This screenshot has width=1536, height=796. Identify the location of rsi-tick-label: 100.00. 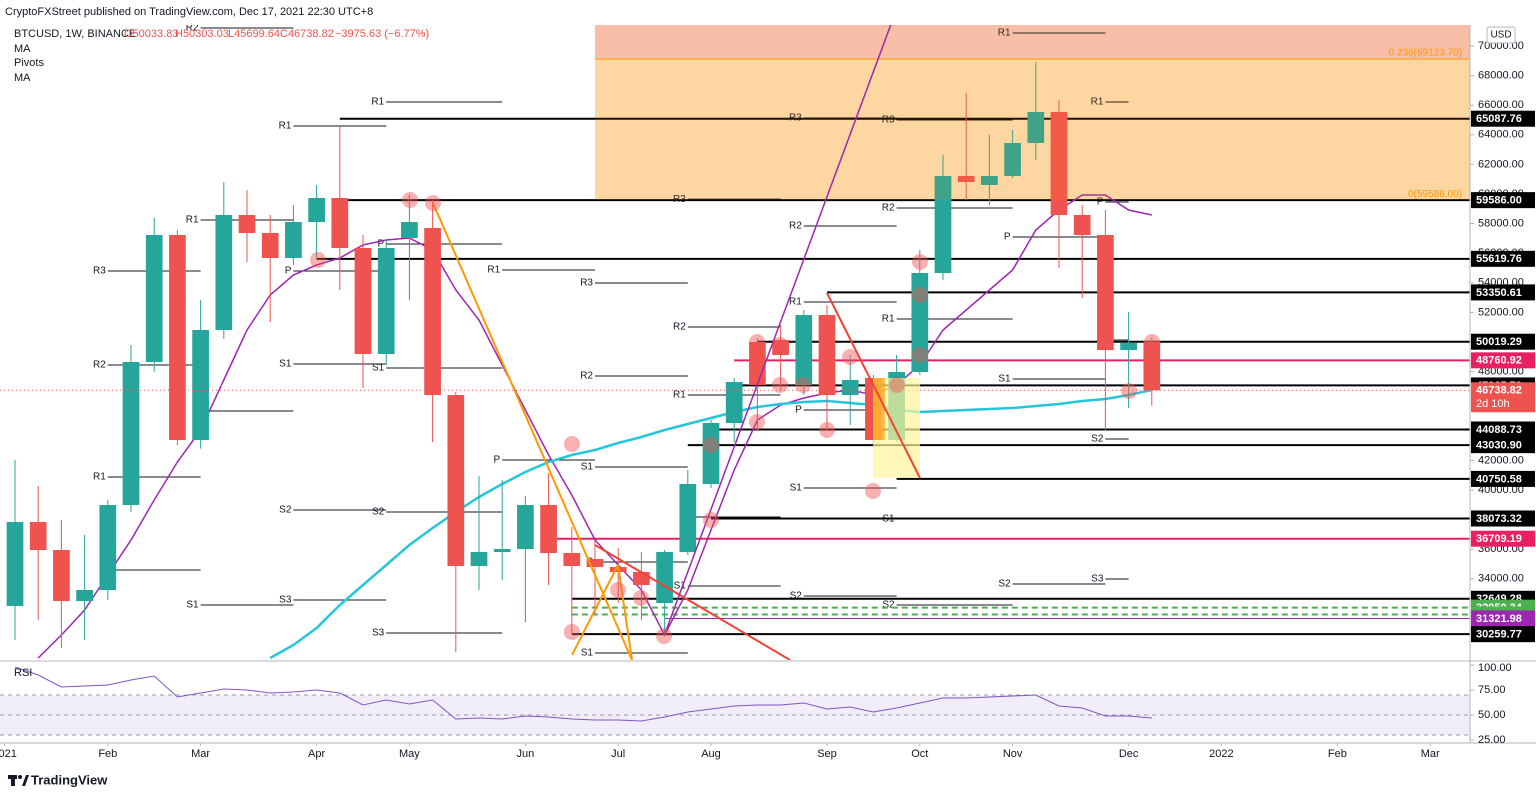
(1495, 668).